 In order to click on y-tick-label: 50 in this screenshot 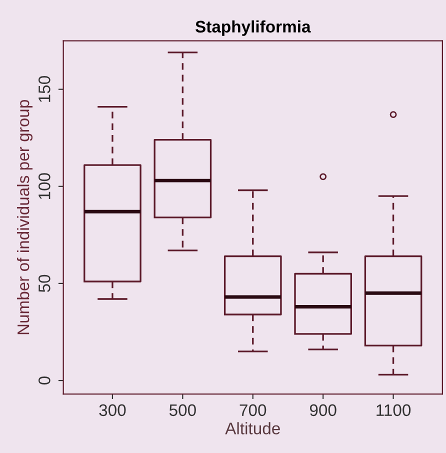, I will do `click(44, 283)`.